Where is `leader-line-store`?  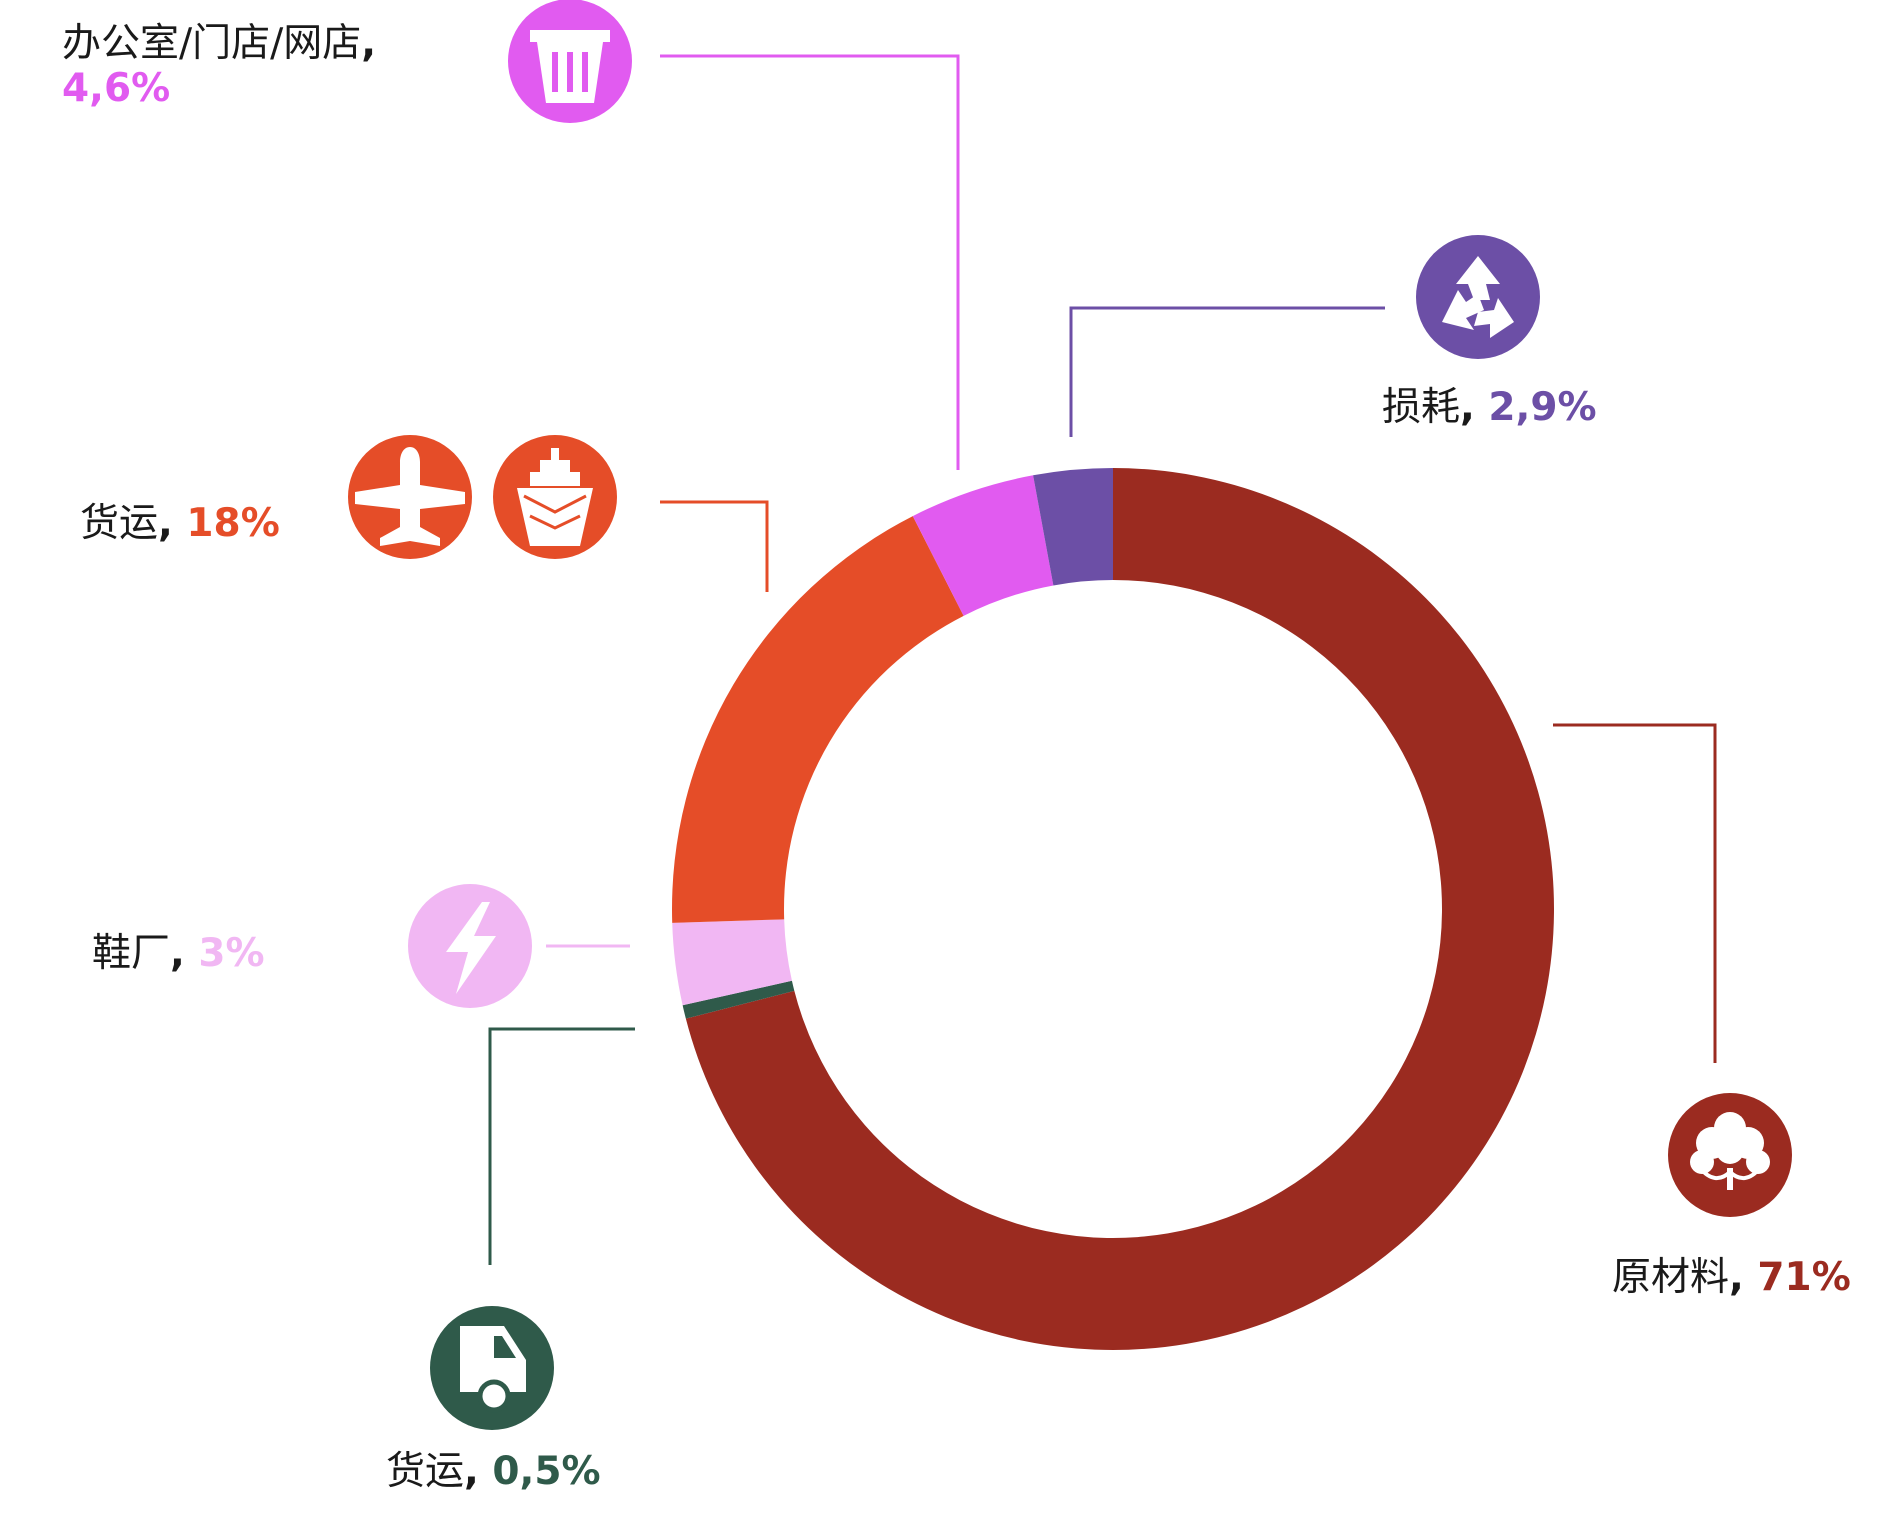
leader-line-store is located at coordinates (810, 262).